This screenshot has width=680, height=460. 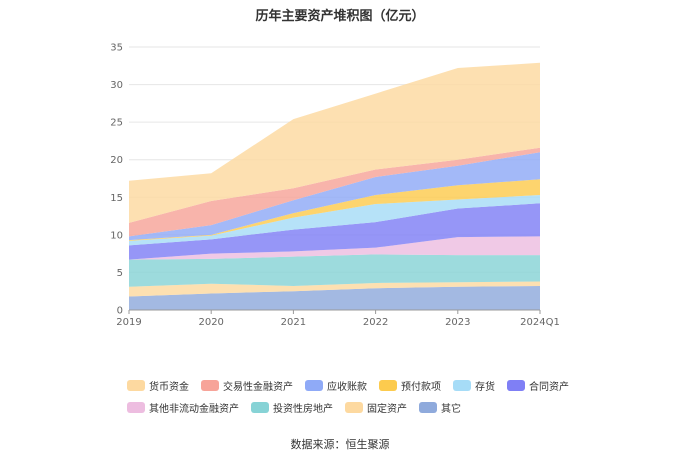 I want to click on legend-label: 固定资产, so click(x=387, y=409).